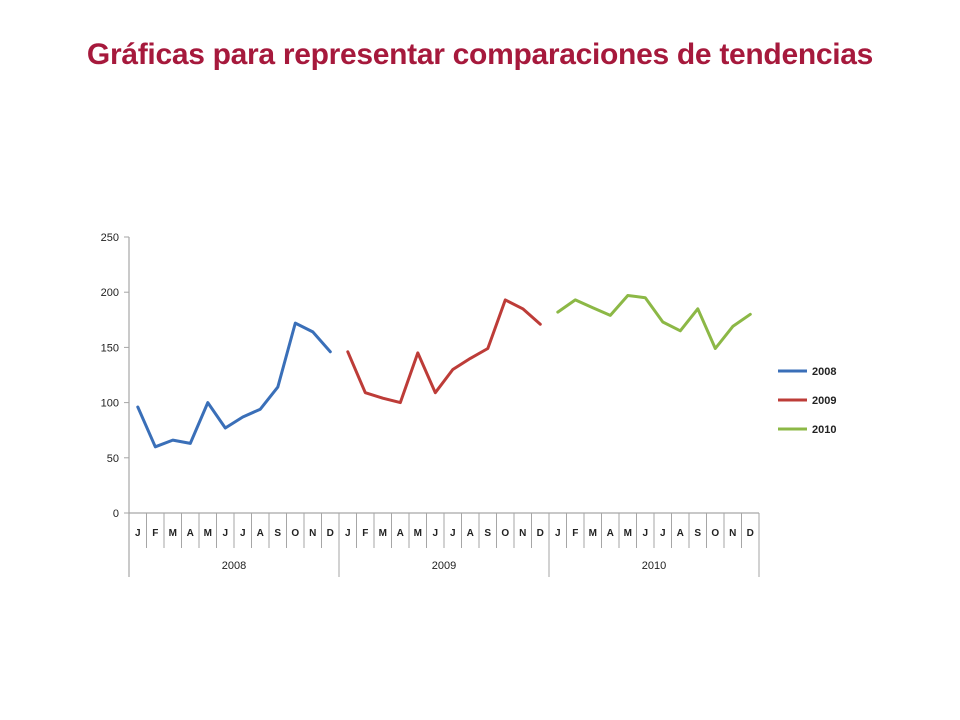 This screenshot has width=960, height=720. Describe the element at coordinates (113, 459) in the screenshot. I see `y-tick-label: 50` at that location.